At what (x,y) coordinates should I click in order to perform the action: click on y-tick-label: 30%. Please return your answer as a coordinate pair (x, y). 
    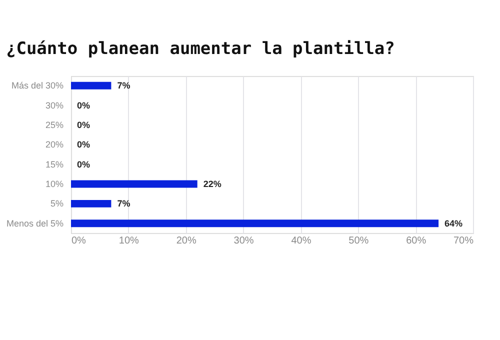
    Looking at the image, I should click on (54, 105).